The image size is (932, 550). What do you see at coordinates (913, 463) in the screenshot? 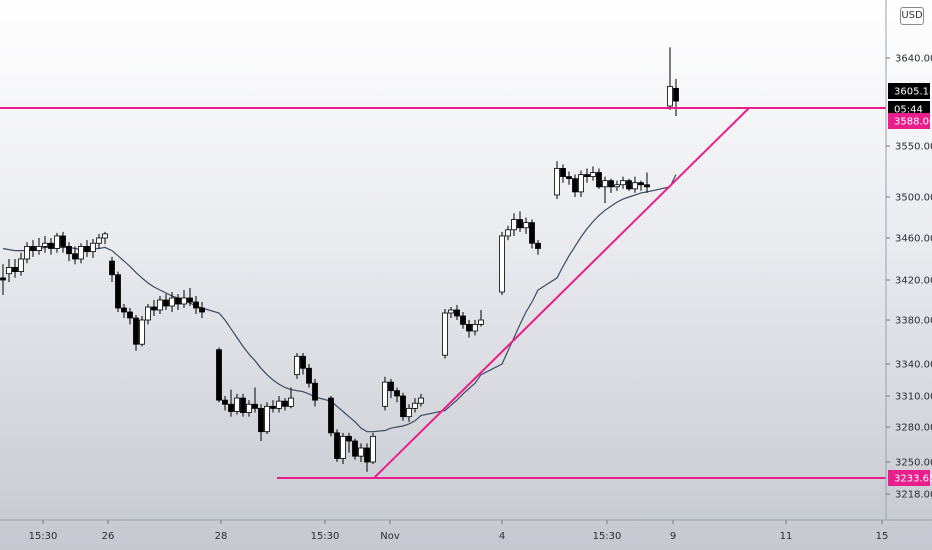
I see `price-tick-label: 3250.00` at bounding box center [913, 463].